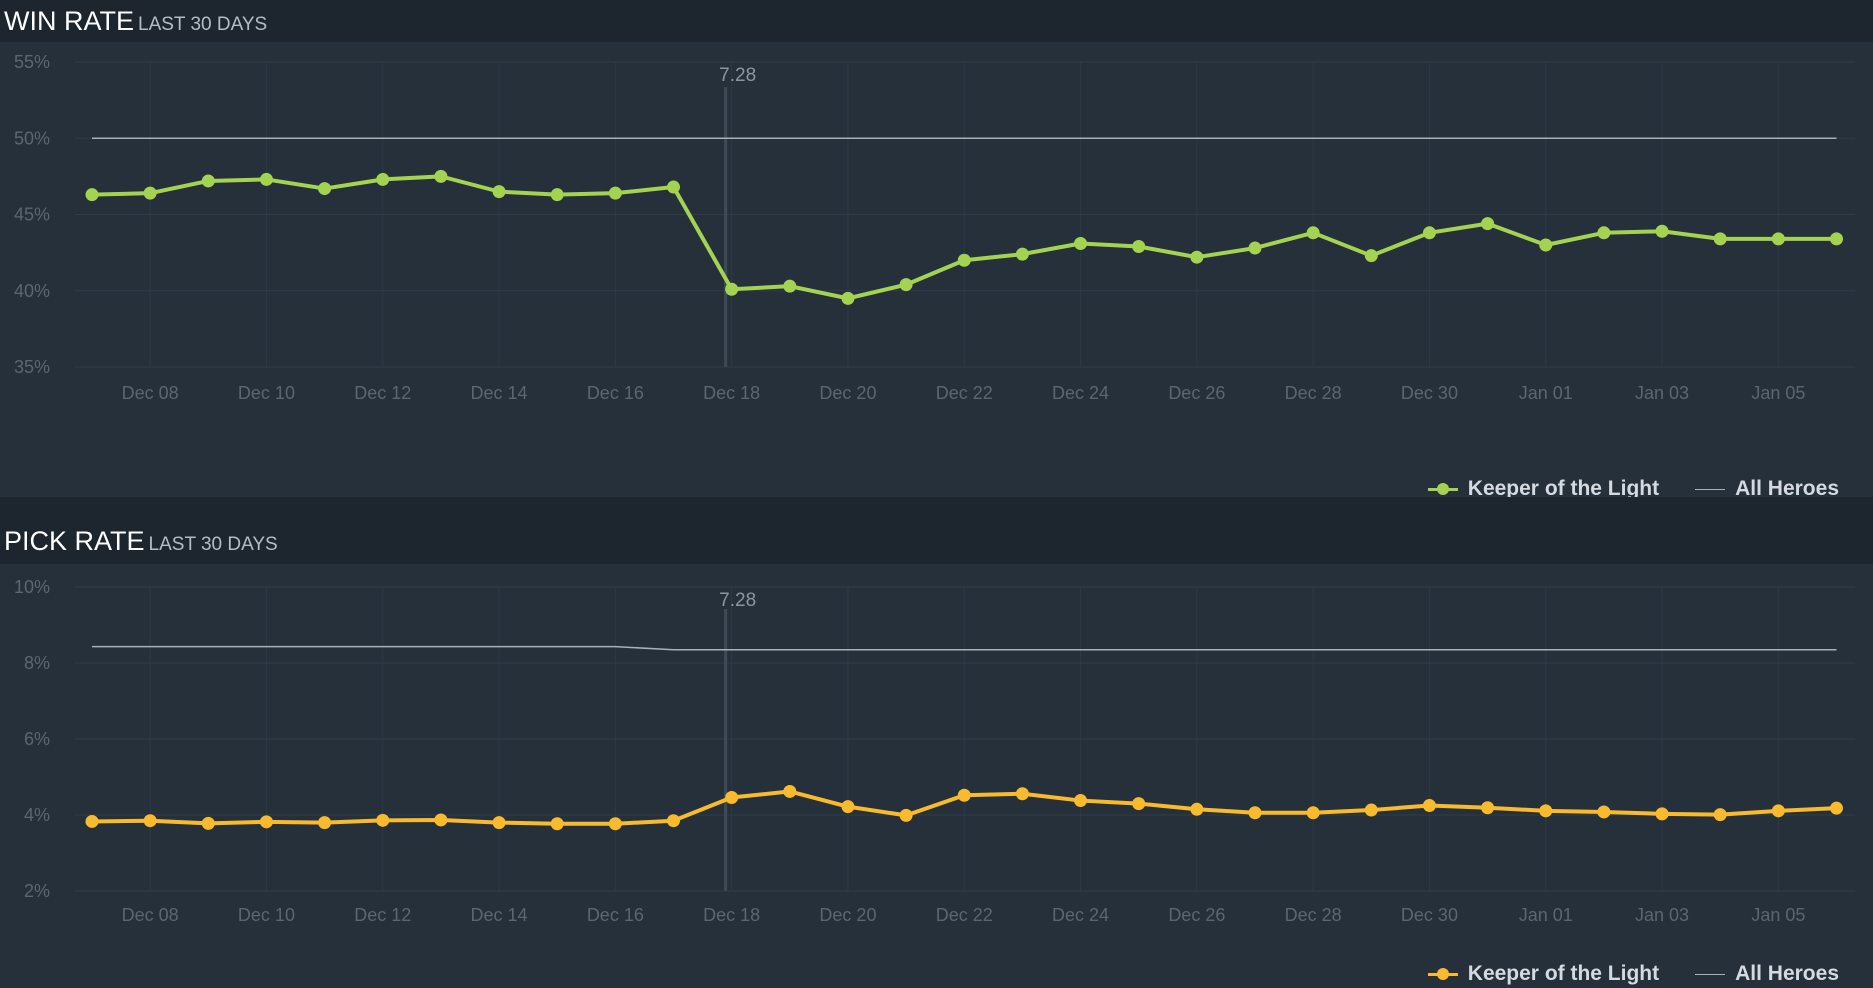  I want to click on pick-rate-legend: Keeper of the Light All Heroes, so click(1633, 974).